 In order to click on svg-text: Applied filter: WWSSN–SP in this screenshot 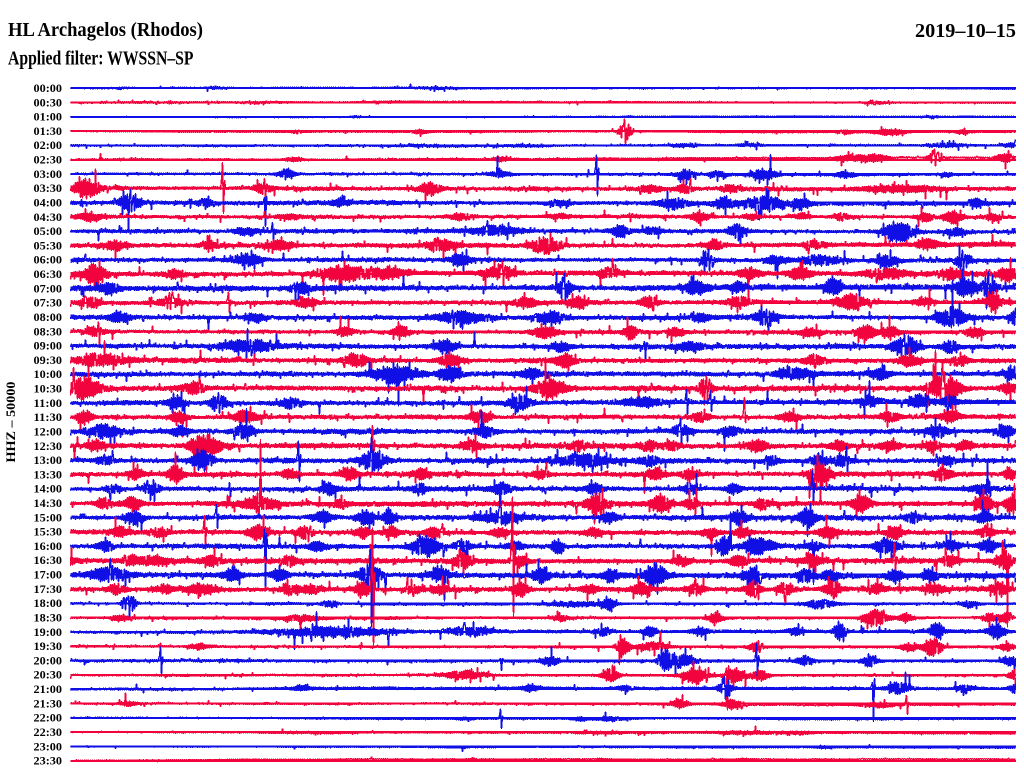, I will do `click(101, 59)`.